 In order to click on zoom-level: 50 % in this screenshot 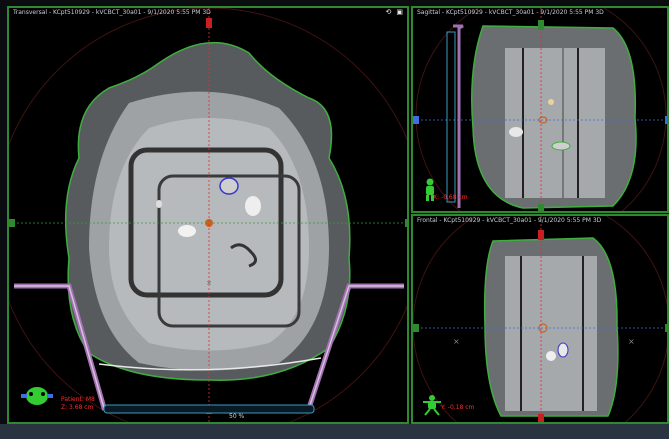, I will do `click(237, 416)`.